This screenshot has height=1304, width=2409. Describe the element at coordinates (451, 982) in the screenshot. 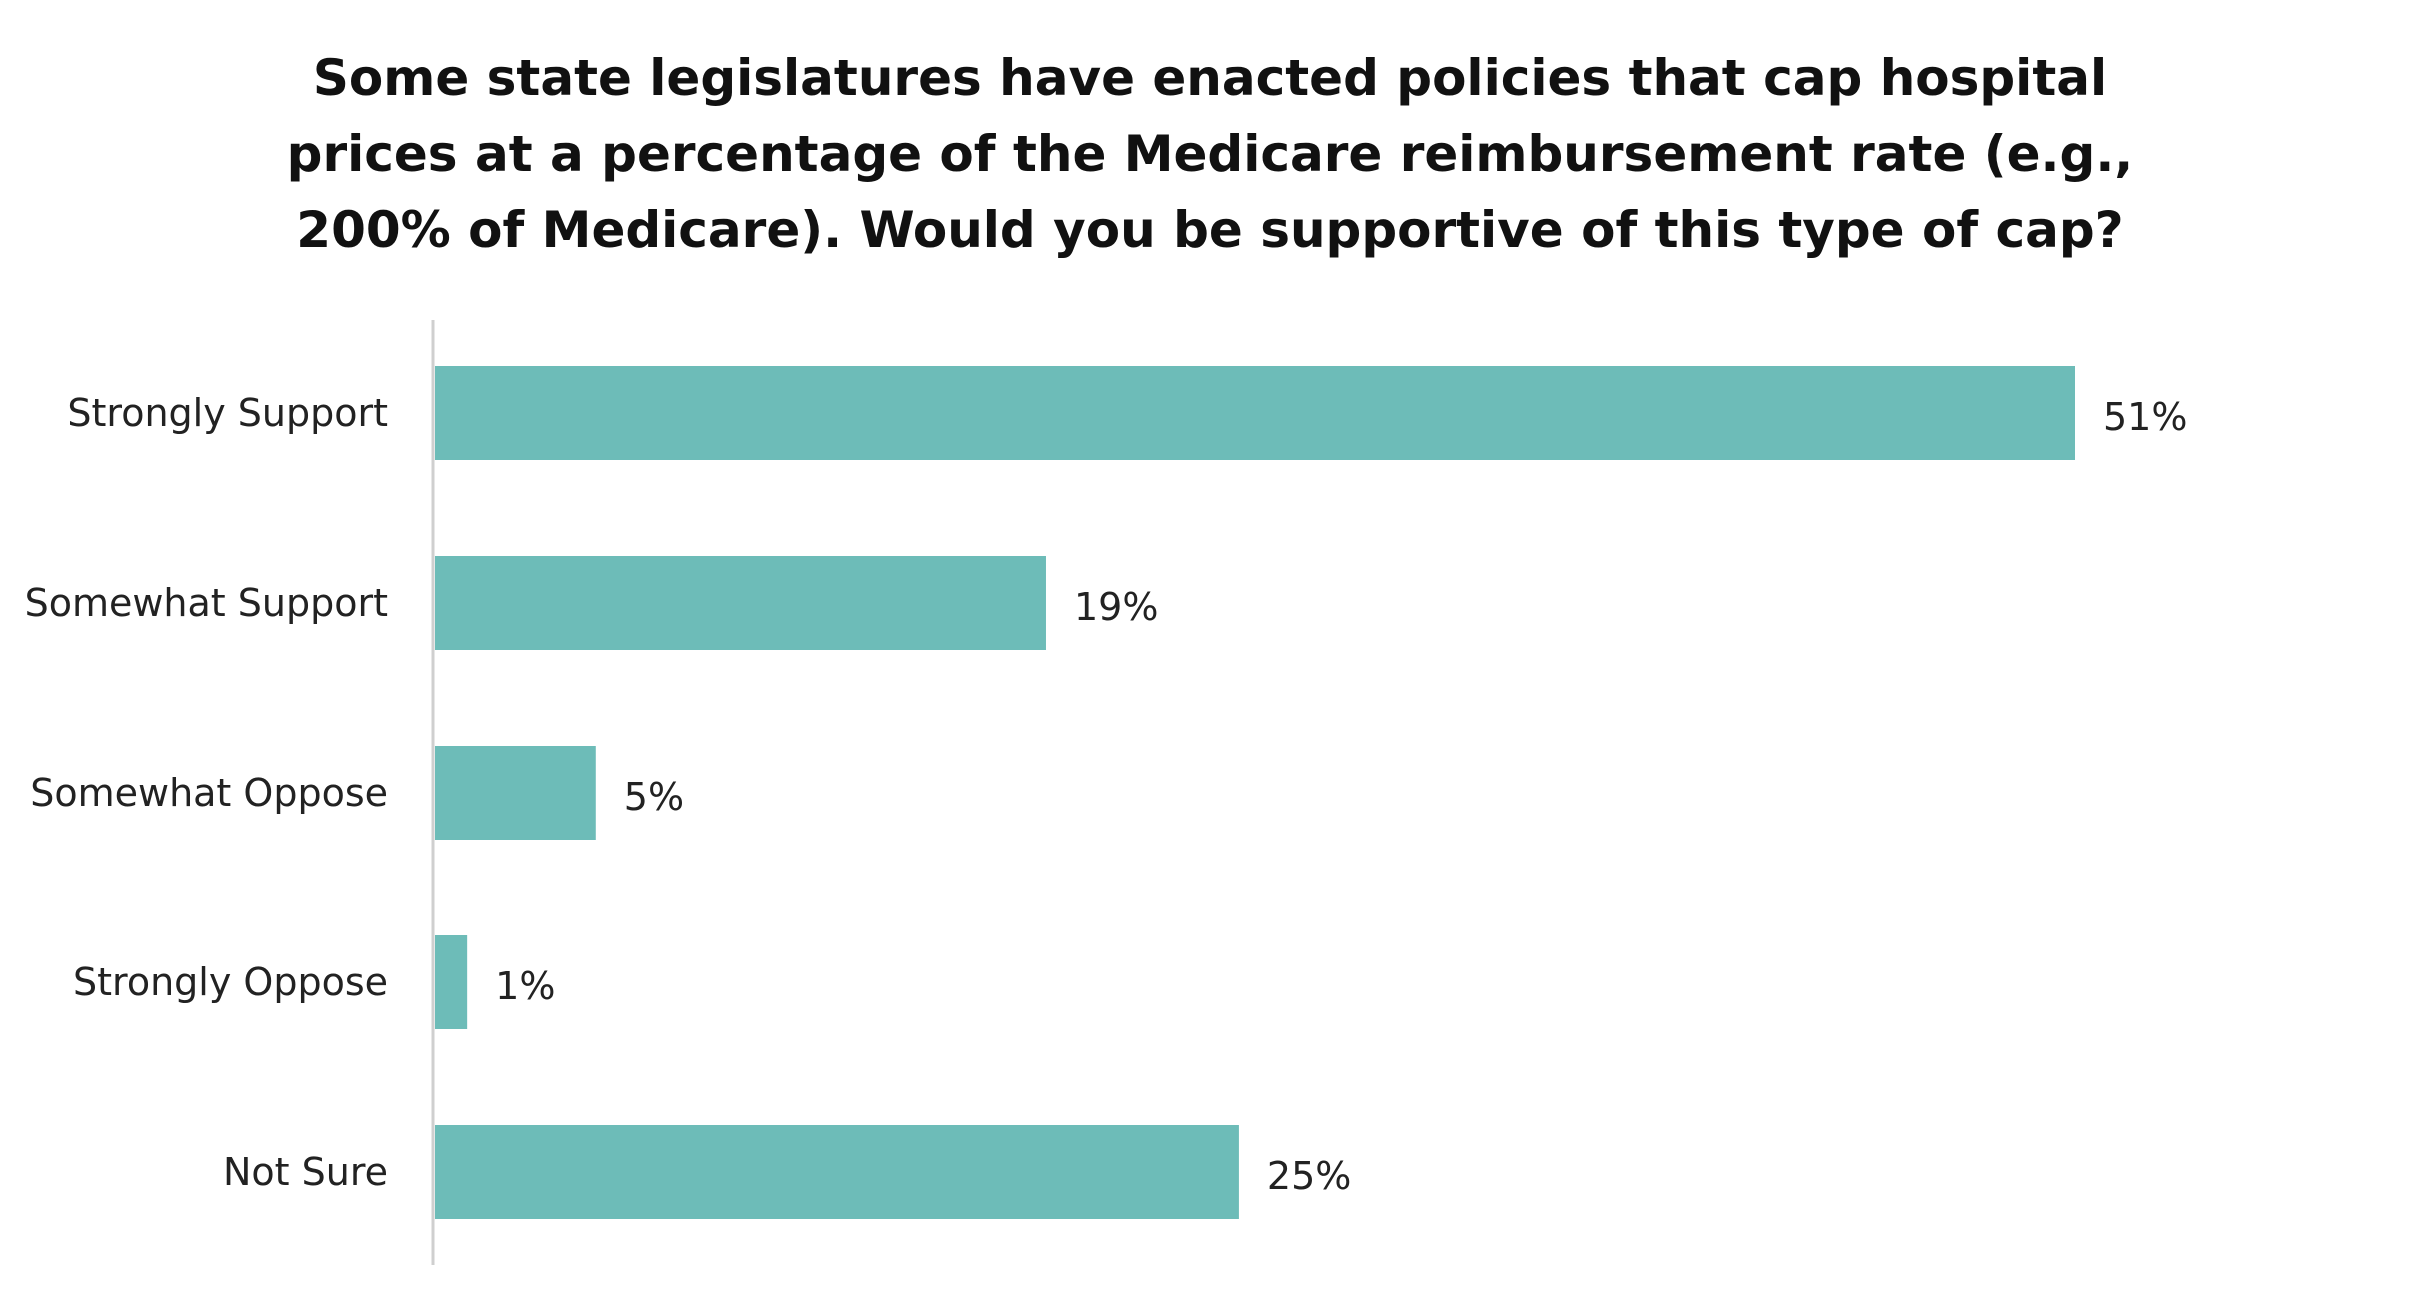

I see `bar-strongly-oppose` at that location.